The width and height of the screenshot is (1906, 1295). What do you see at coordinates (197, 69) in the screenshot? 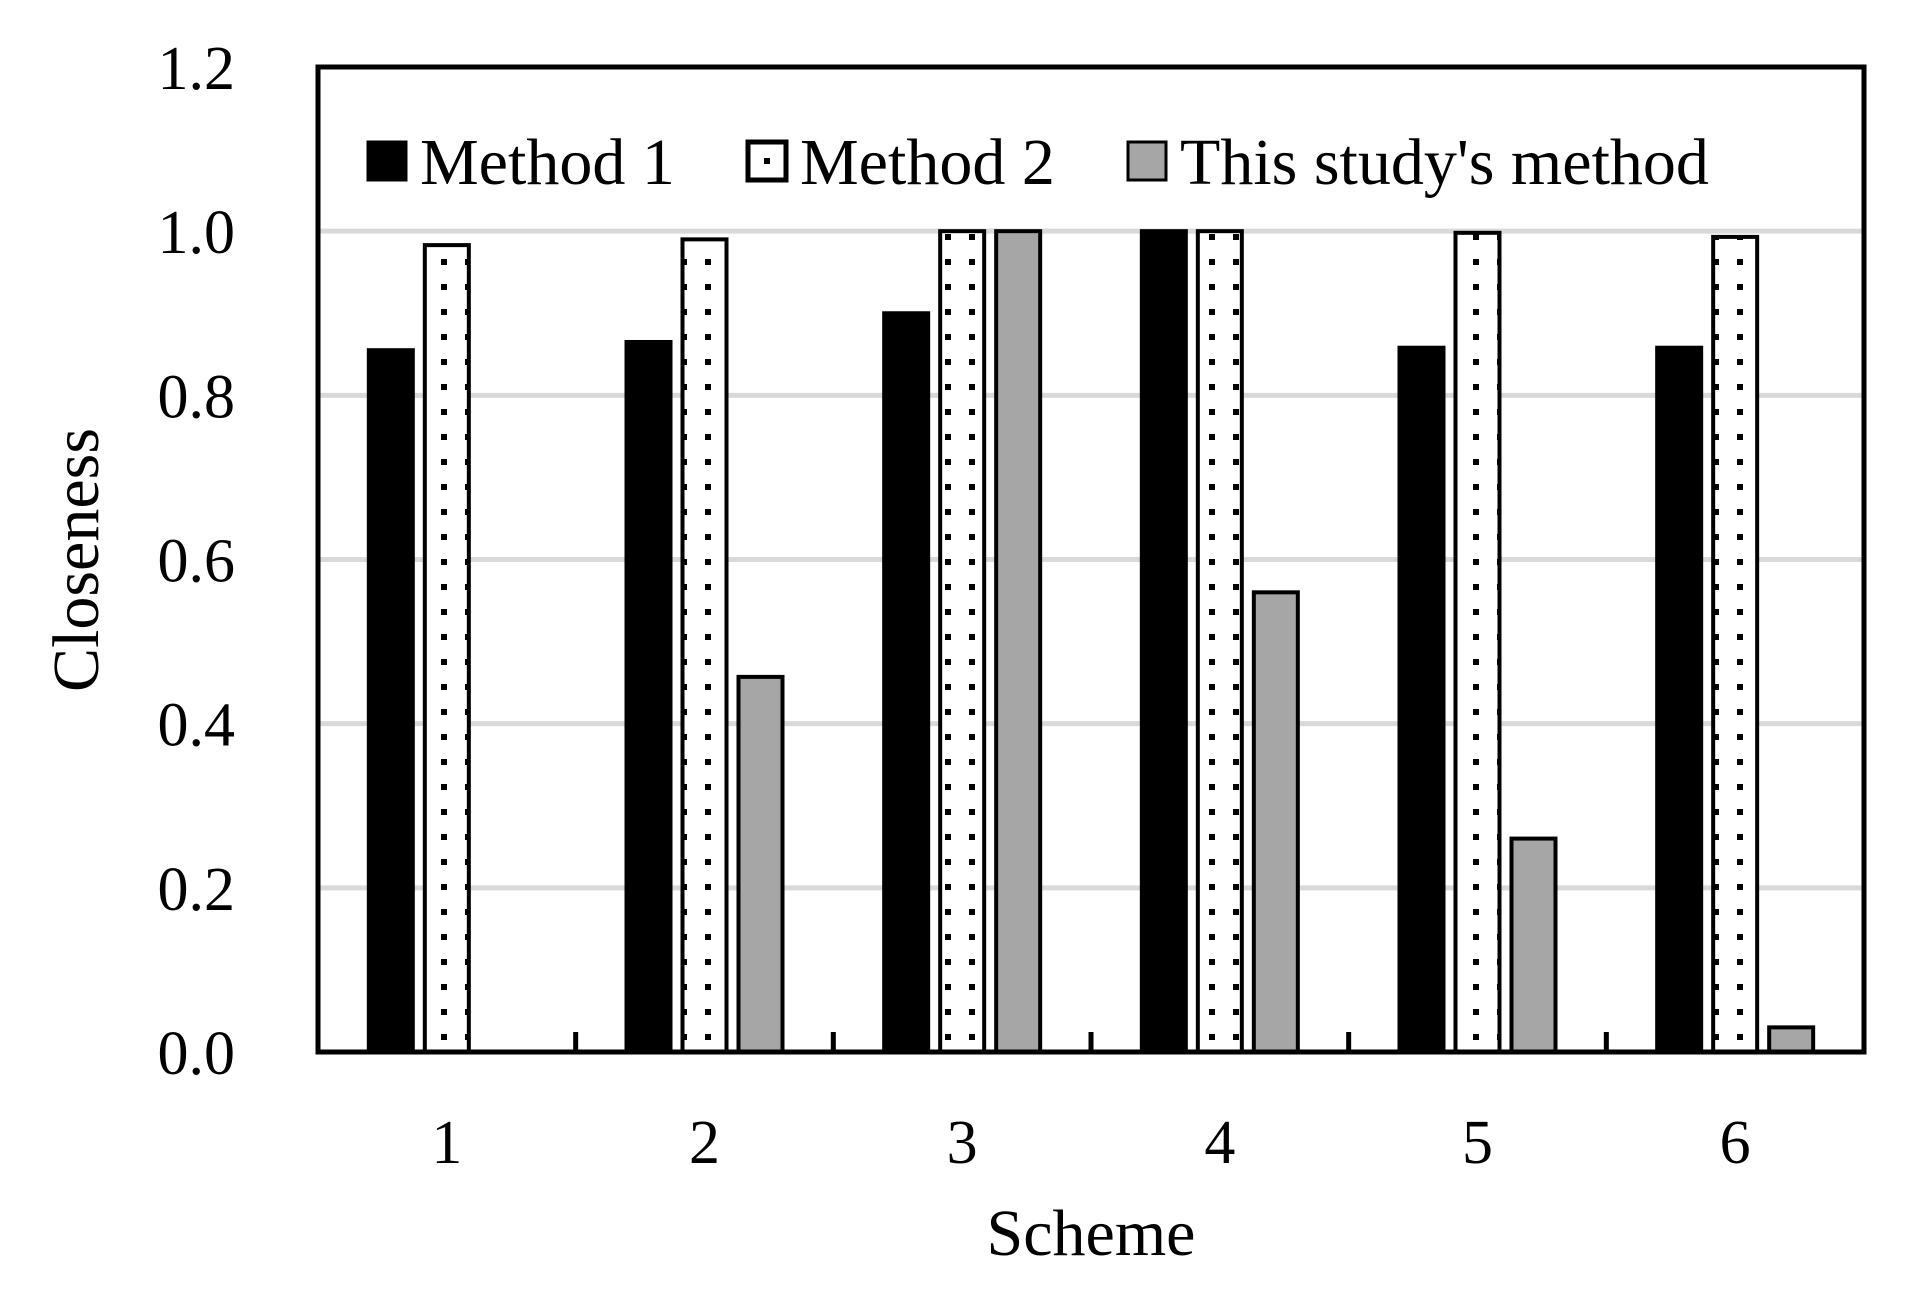
I see `y-tick-label: 1.2` at bounding box center [197, 69].